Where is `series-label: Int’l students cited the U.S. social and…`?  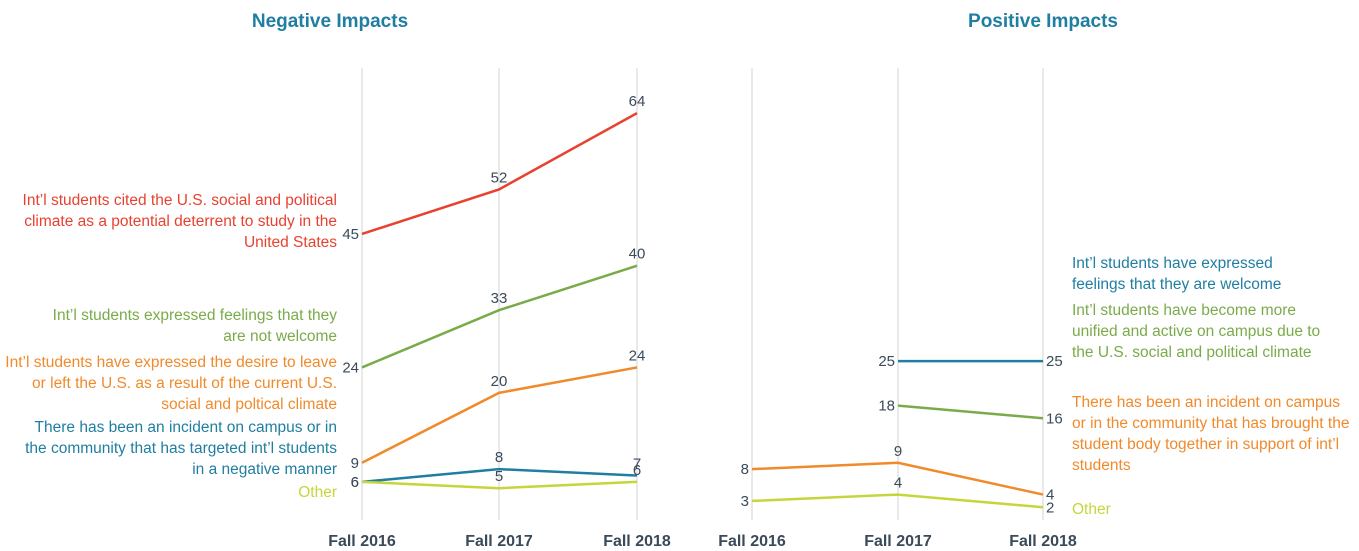 series-label: Int’l students cited the U.S. social and… is located at coordinates (179, 221).